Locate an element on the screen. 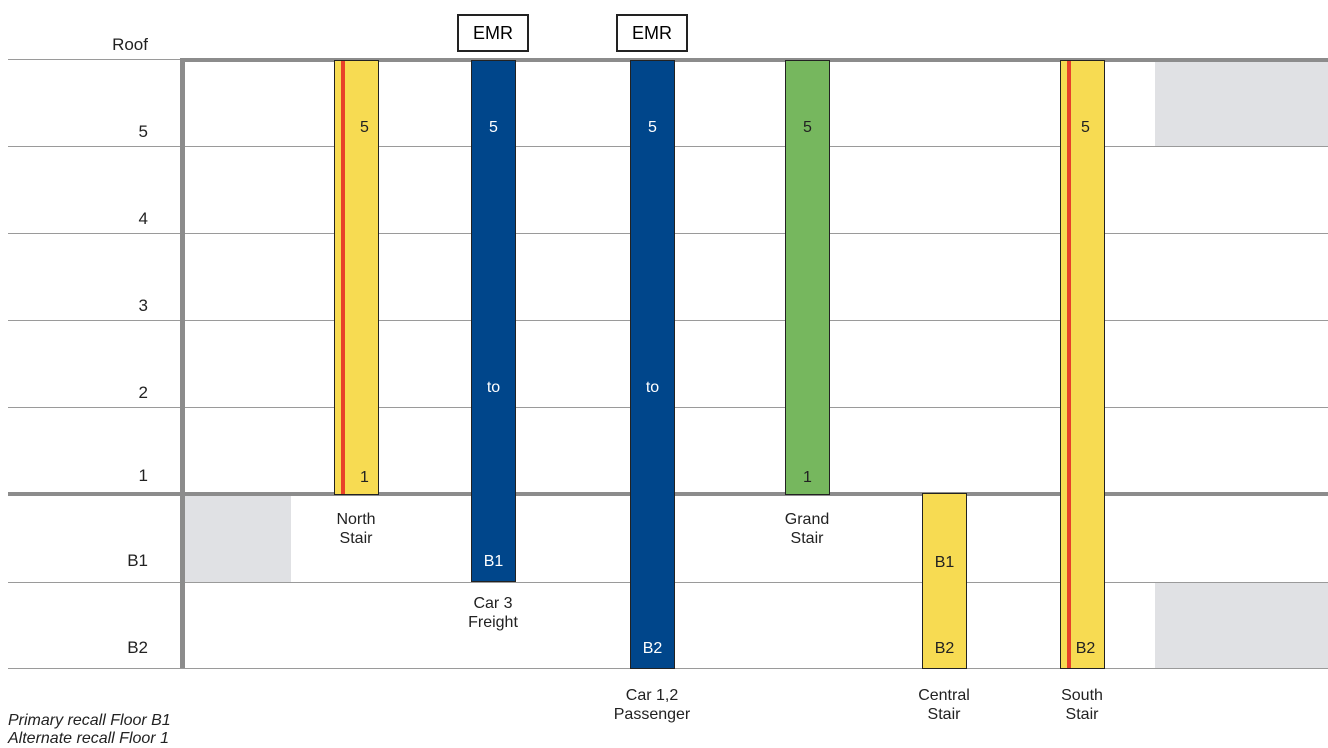 The height and width of the screenshot is (748, 1328). central-stair-caption-line-1: Central is located at coordinates (944, 695).